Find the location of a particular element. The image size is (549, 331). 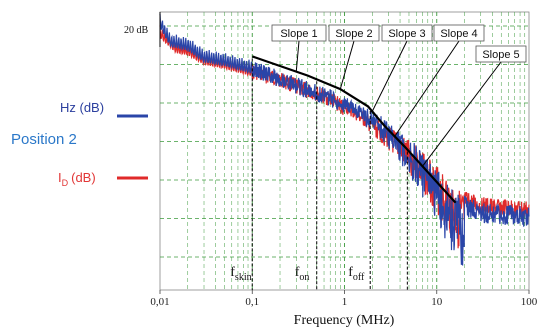

slope-label: Slope 3 is located at coordinates (406, 34).